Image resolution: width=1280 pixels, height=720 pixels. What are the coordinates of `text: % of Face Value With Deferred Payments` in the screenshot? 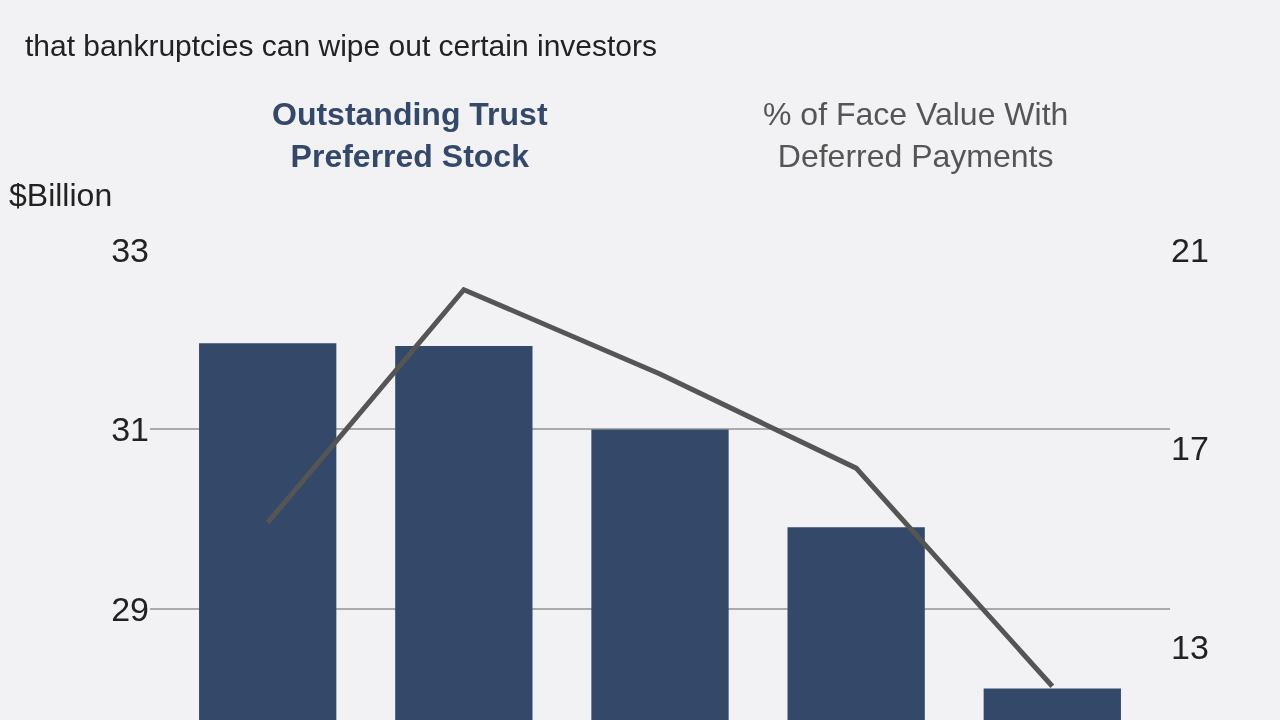 It's located at (916, 135).